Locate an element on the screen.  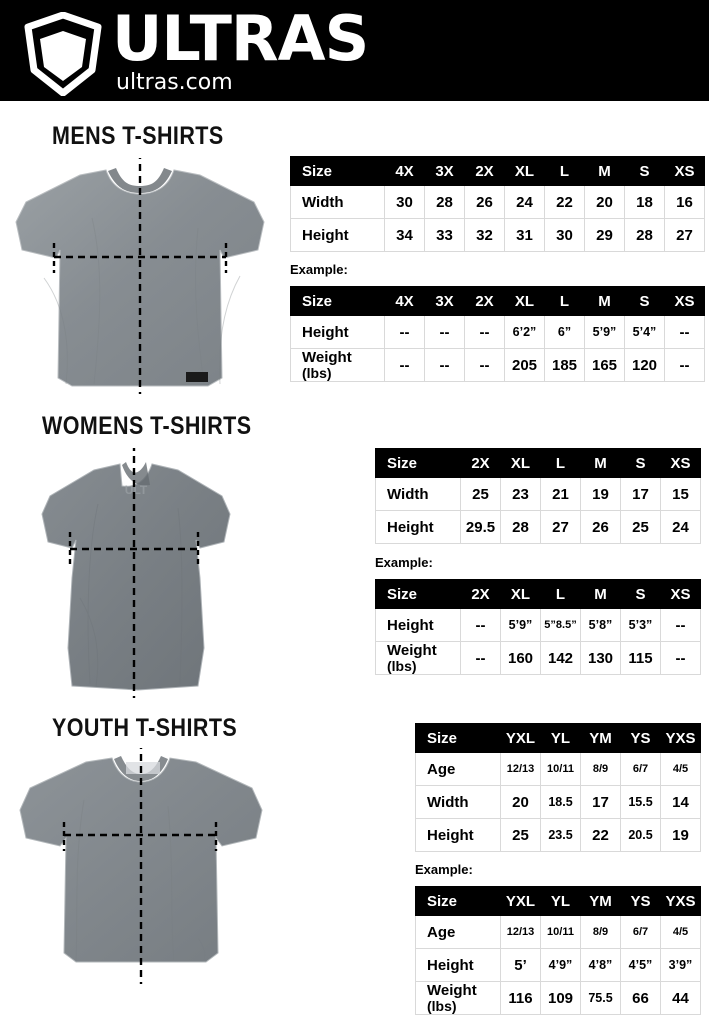
table-row: Age 12/13 10/11 8/9 6/7 4/5 is located at coordinates (558, 932).